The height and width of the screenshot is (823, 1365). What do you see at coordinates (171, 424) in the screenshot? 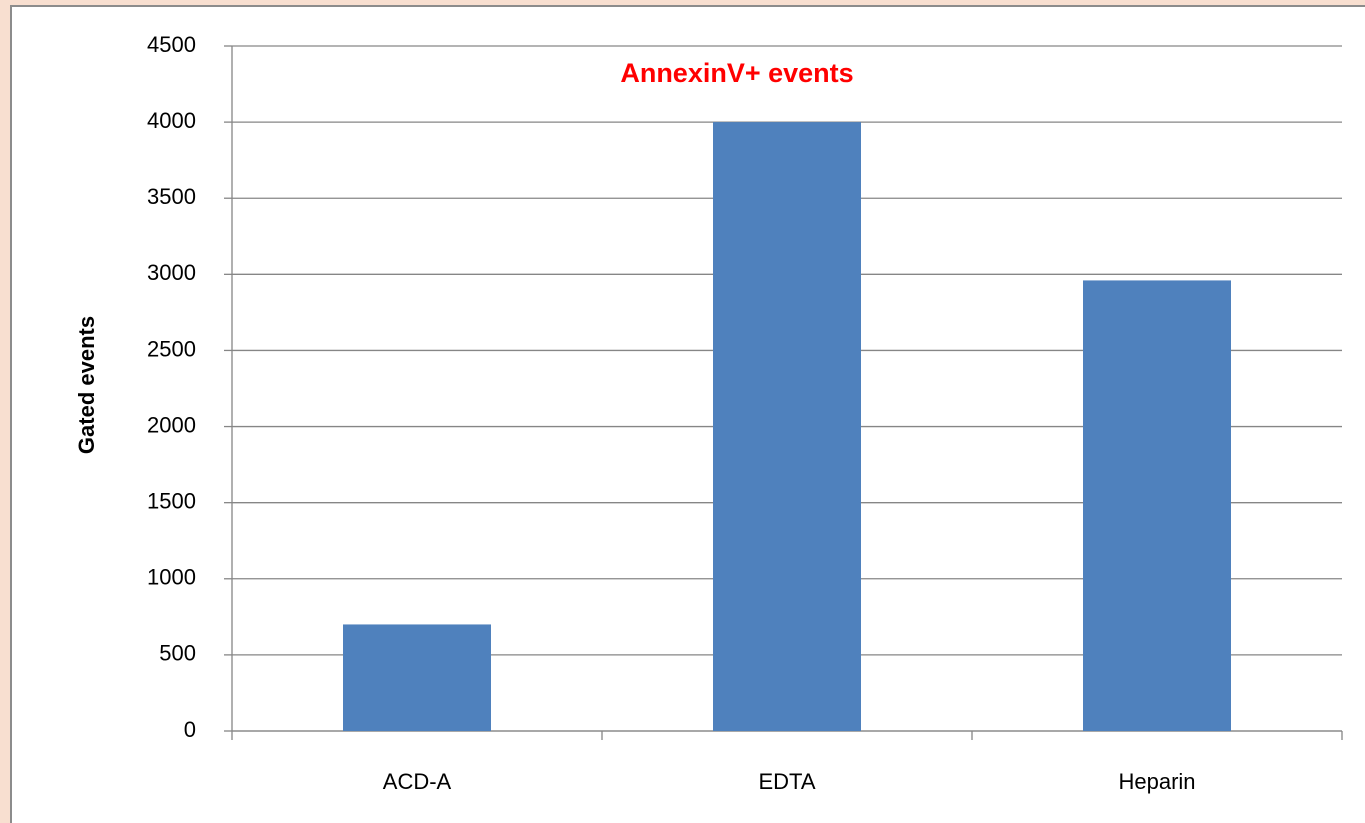
I see `y-tick-label: 2000` at bounding box center [171, 424].